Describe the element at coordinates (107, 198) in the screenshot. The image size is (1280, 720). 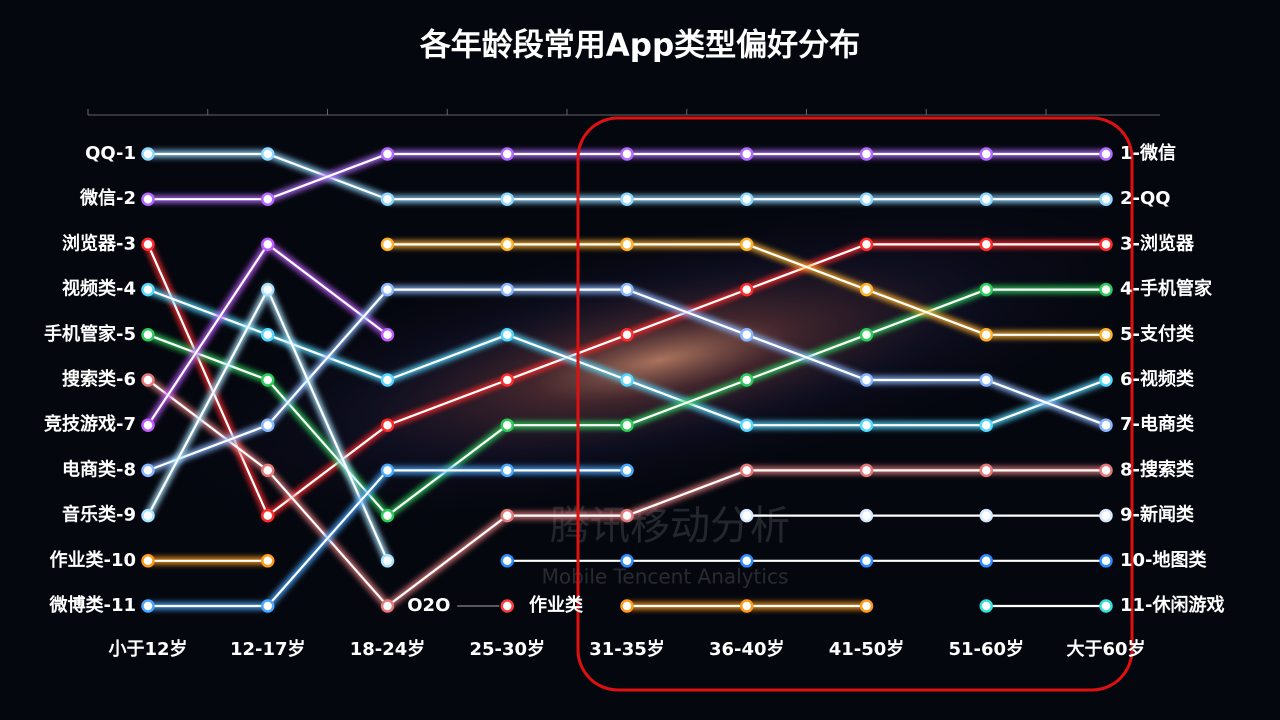
I see `left-label: 微信-2` at that location.